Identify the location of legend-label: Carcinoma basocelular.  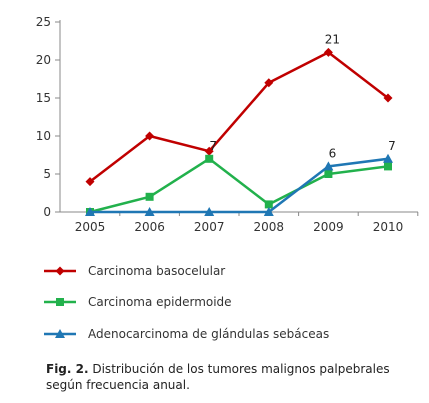
(156, 271).